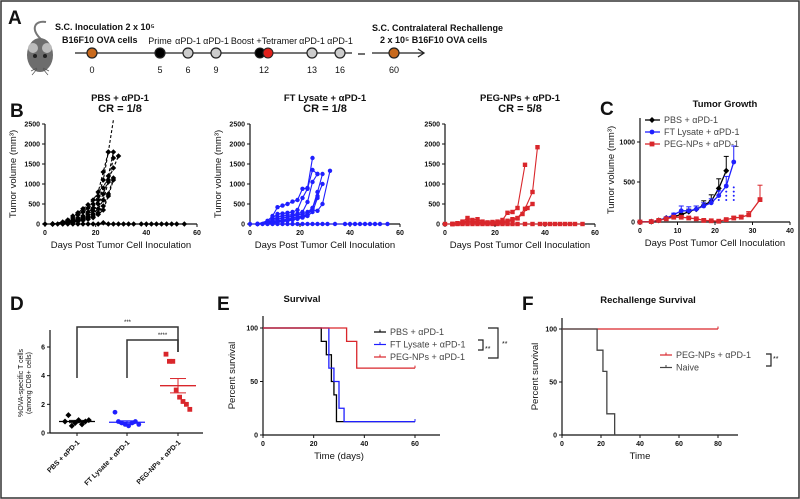 This screenshot has height=499, width=800. Describe the element at coordinates (339, 456) in the screenshot. I see `x-axis-label: Time (days)` at that location.